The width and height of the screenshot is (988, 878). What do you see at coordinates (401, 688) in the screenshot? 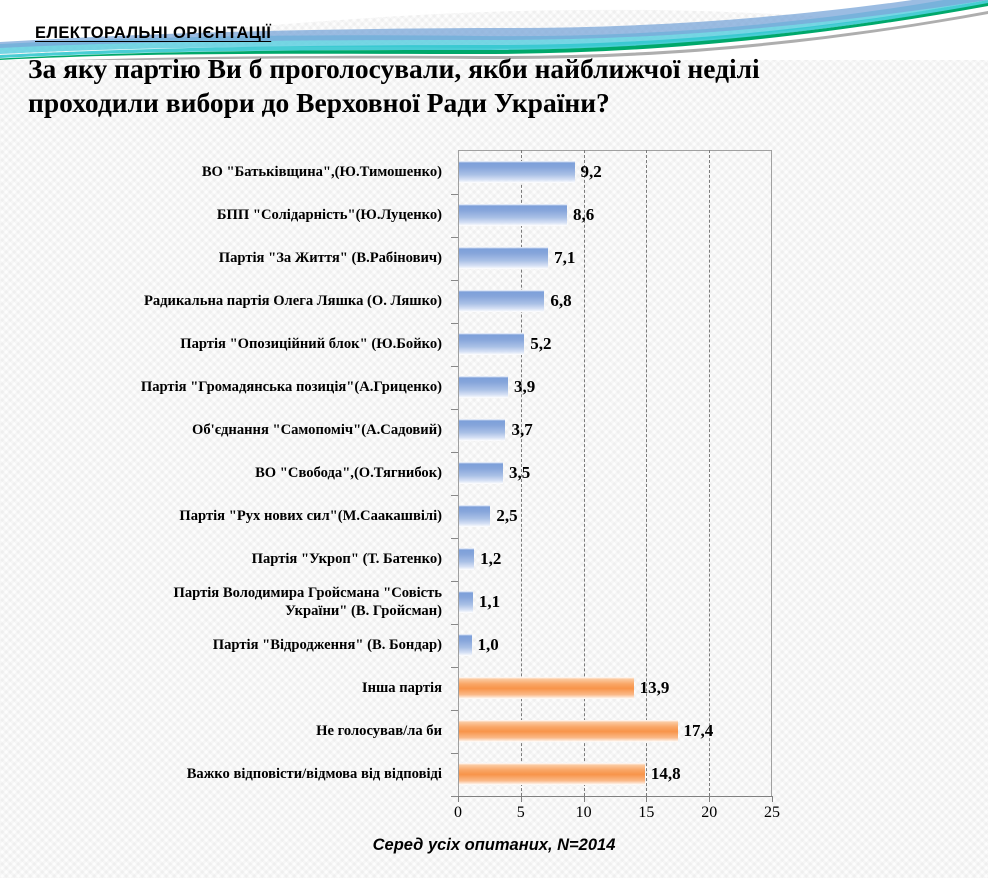
I see `category-label: Інша партія` at bounding box center [401, 688].